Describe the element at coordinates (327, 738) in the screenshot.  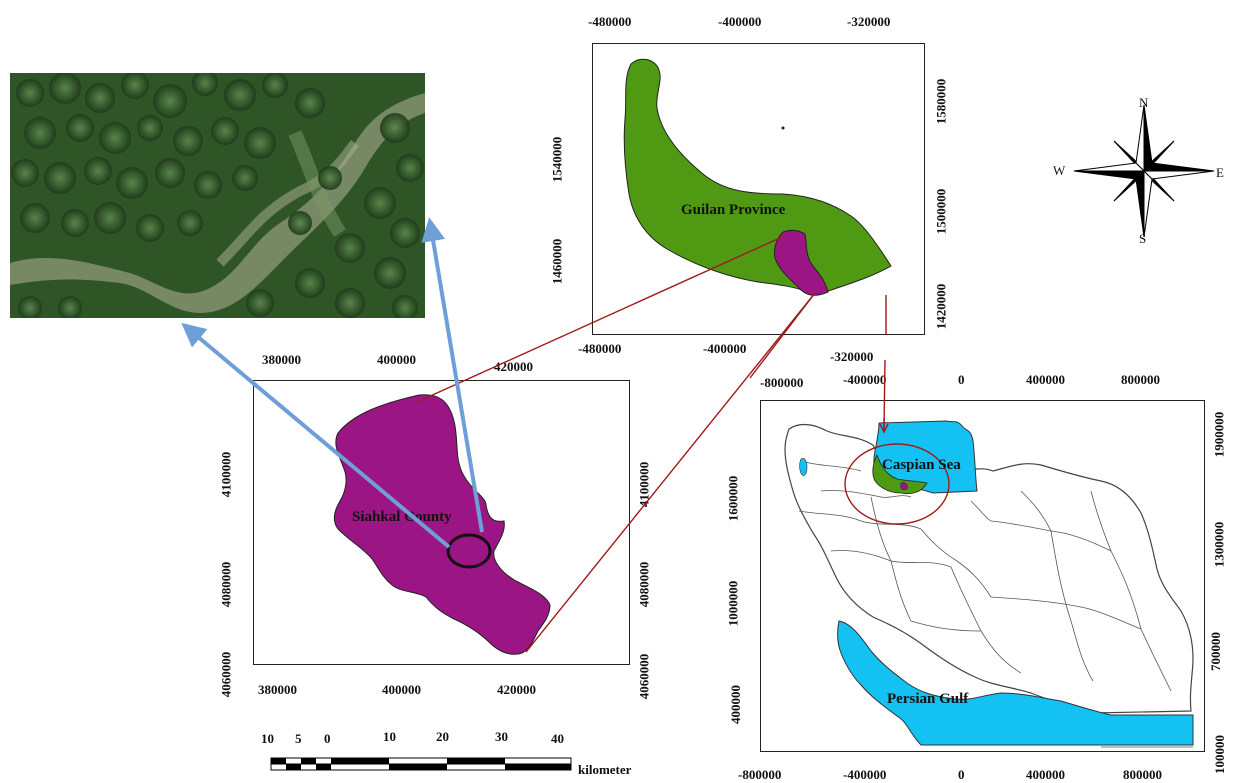
I see `scale-label-2: 0` at that location.